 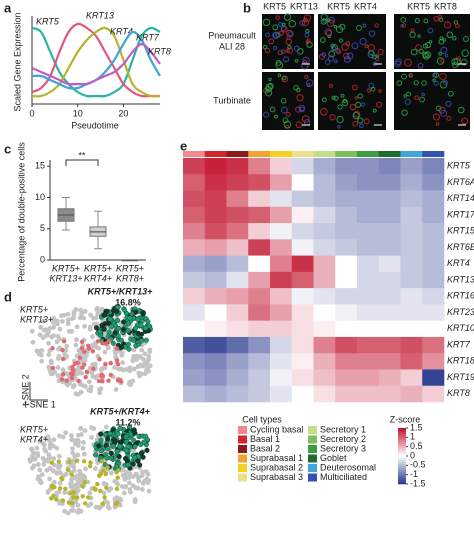 I want to click on legend-label: Secretory 3, so click(x=343, y=448).